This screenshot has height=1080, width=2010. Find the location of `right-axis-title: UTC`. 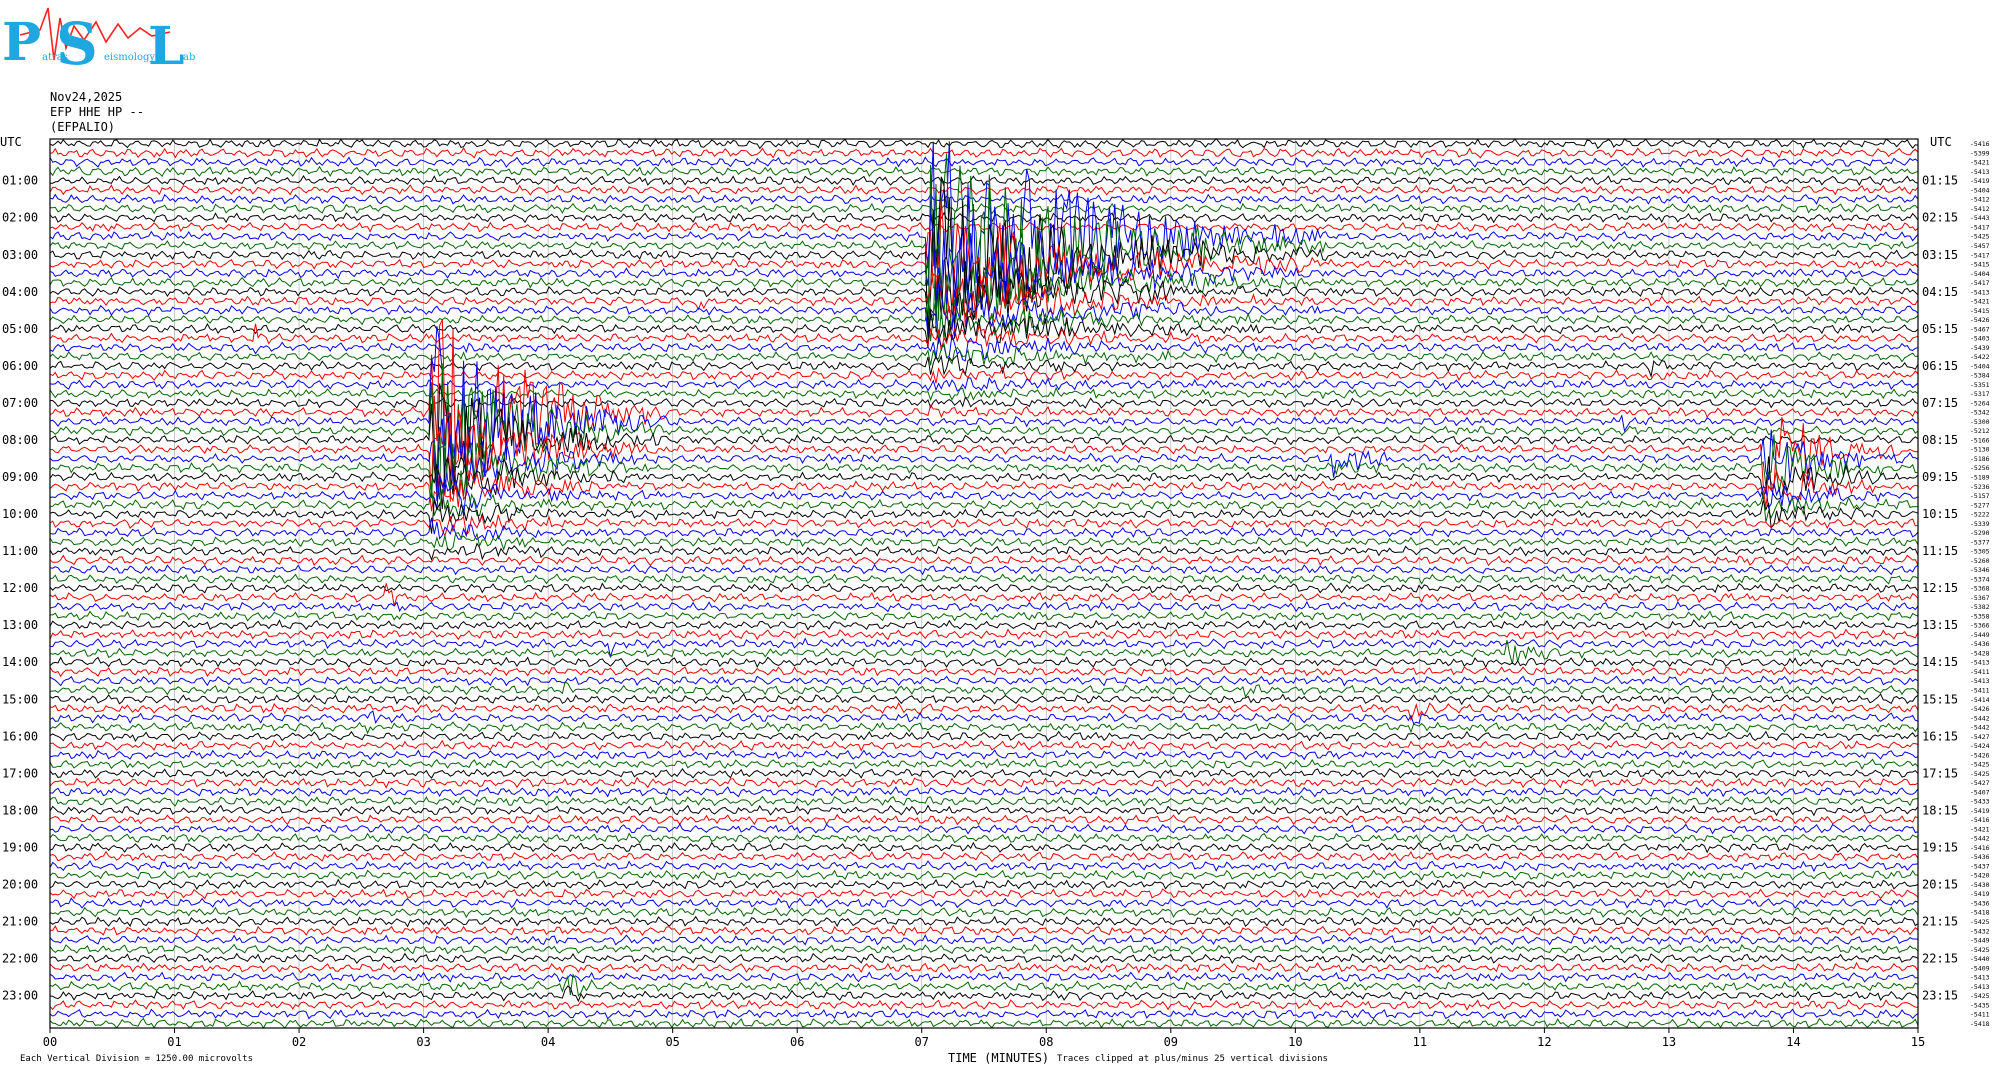

right-axis-title: UTC is located at coordinates (1941, 142).